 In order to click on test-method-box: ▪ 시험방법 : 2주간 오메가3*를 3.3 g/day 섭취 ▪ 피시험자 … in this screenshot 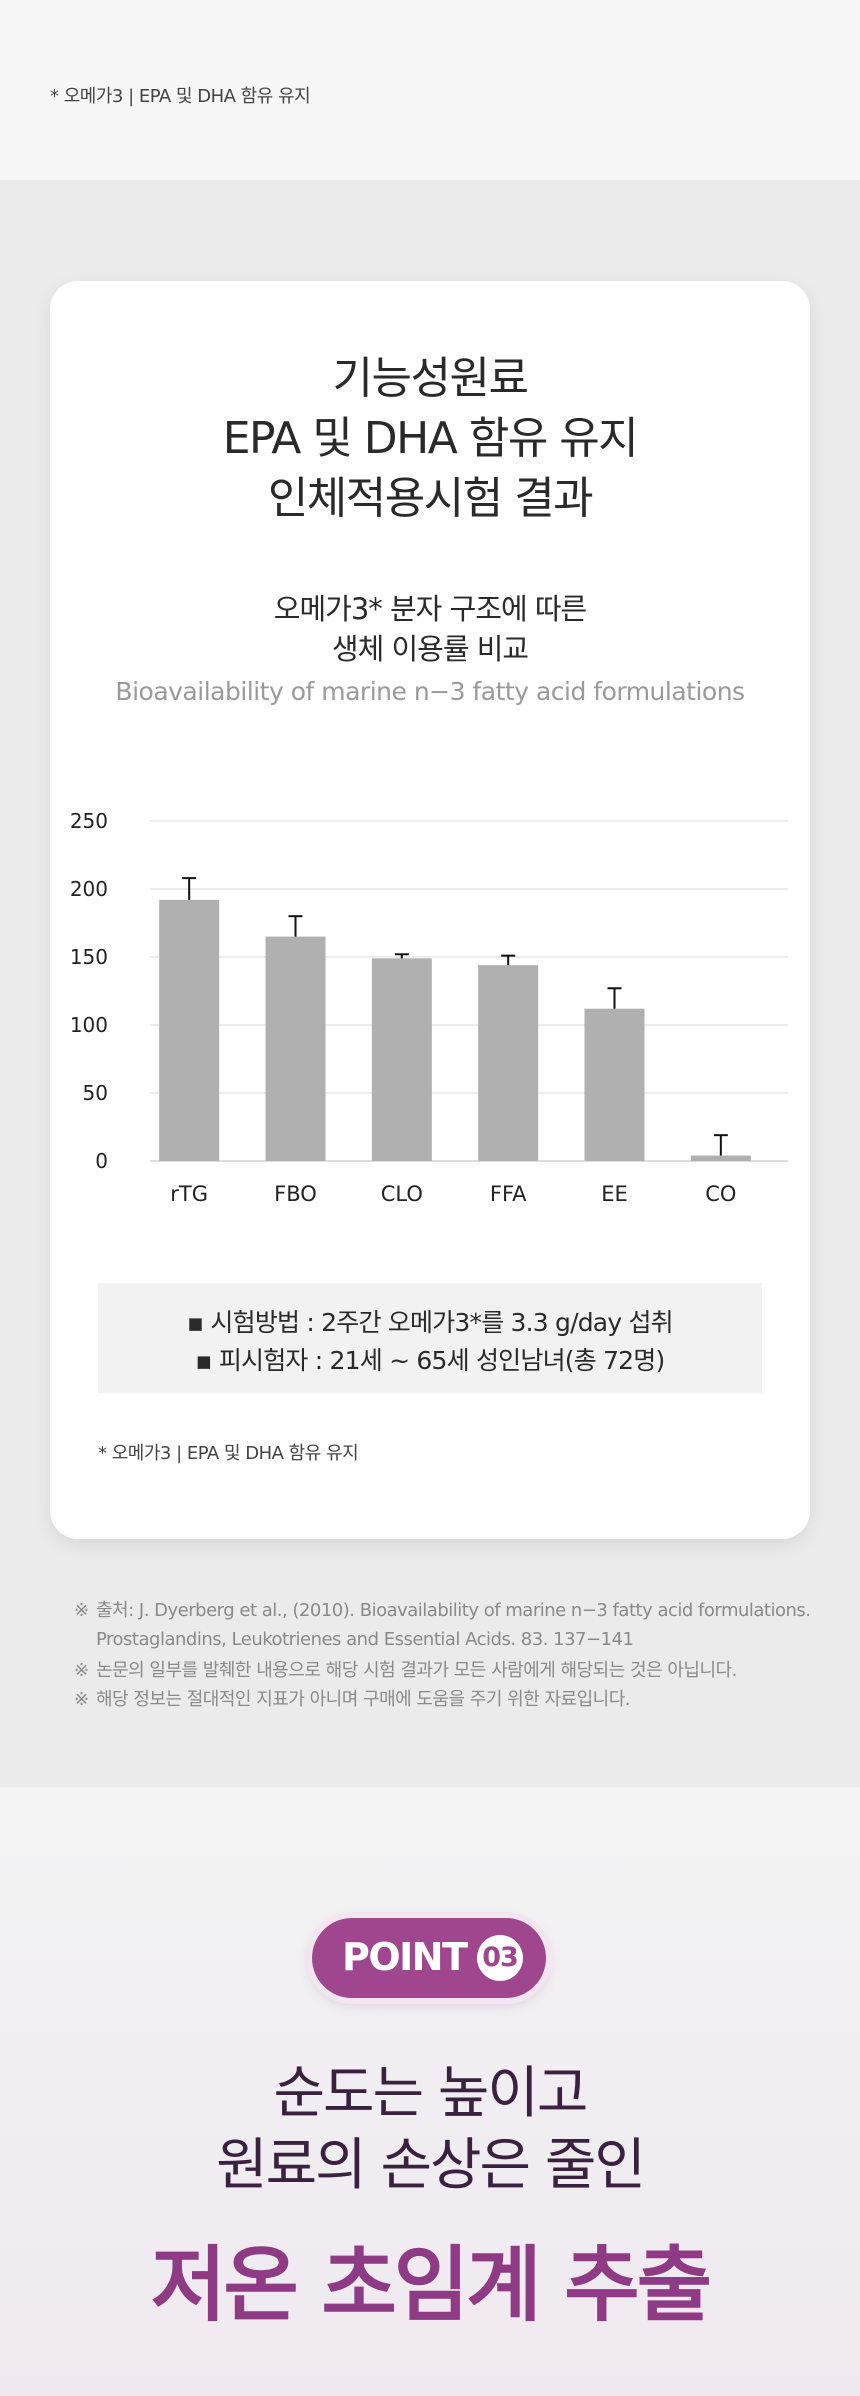, I will do `click(430, 1338)`.